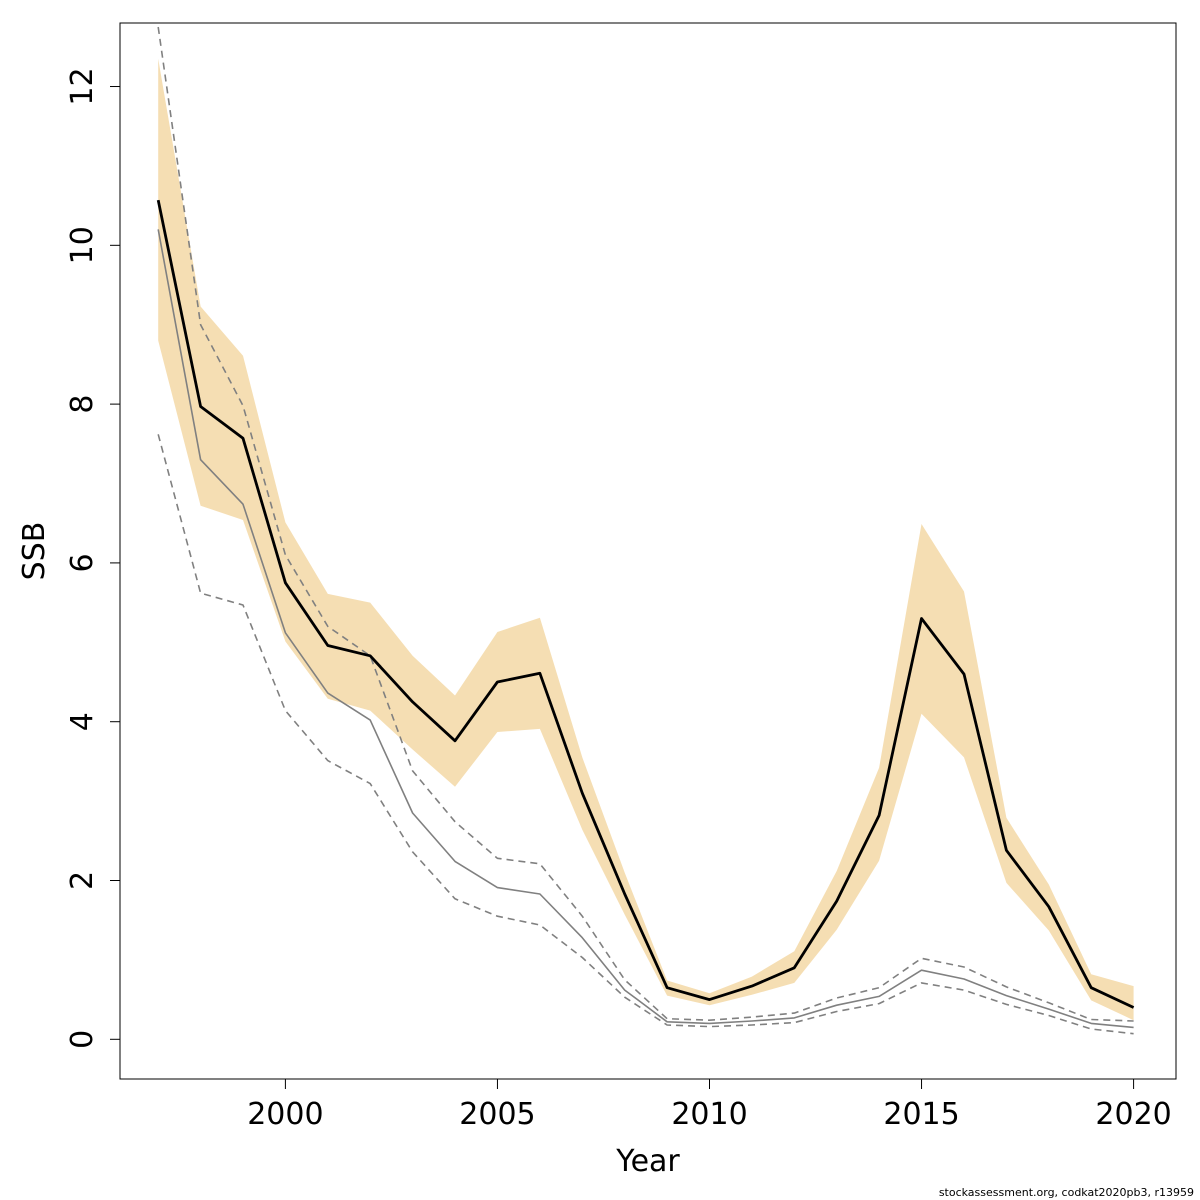 The width and height of the screenshot is (1200, 1200). What do you see at coordinates (82, 562) in the screenshot?
I see `y-tick-label: 6` at bounding box center [82, 562].